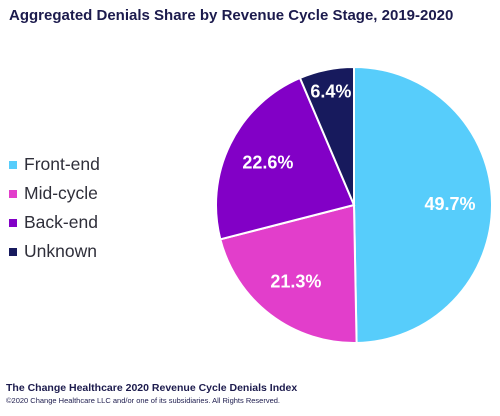 The width and height of the screenshot is (500, 416). I want to click on legend-label-front-end: Front-end, so click(62, 164).